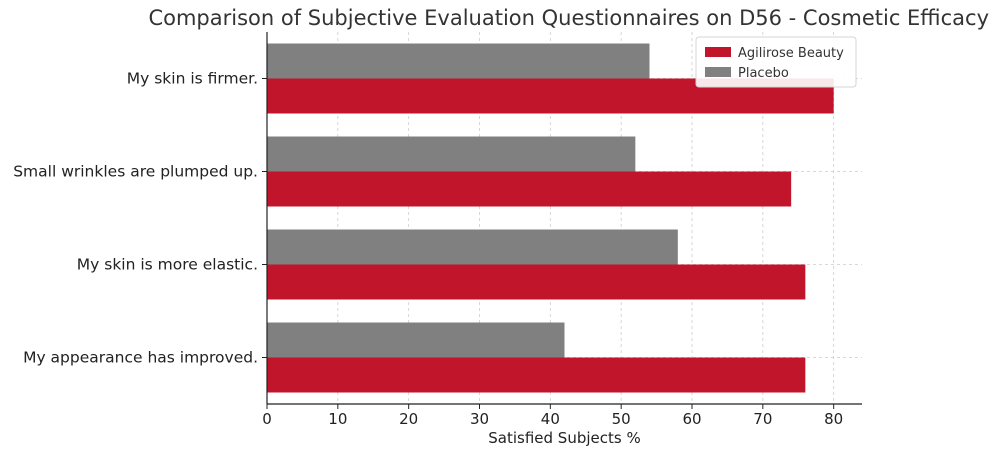 The width and height of the screenshot is (1001, 455). I want to click on x-tick-label: 10, so click(337, 419).